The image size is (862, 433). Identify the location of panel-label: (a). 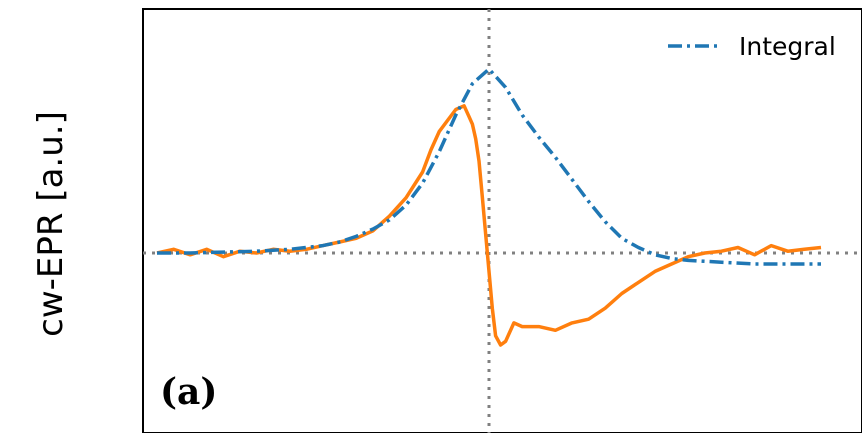
(188, 392).